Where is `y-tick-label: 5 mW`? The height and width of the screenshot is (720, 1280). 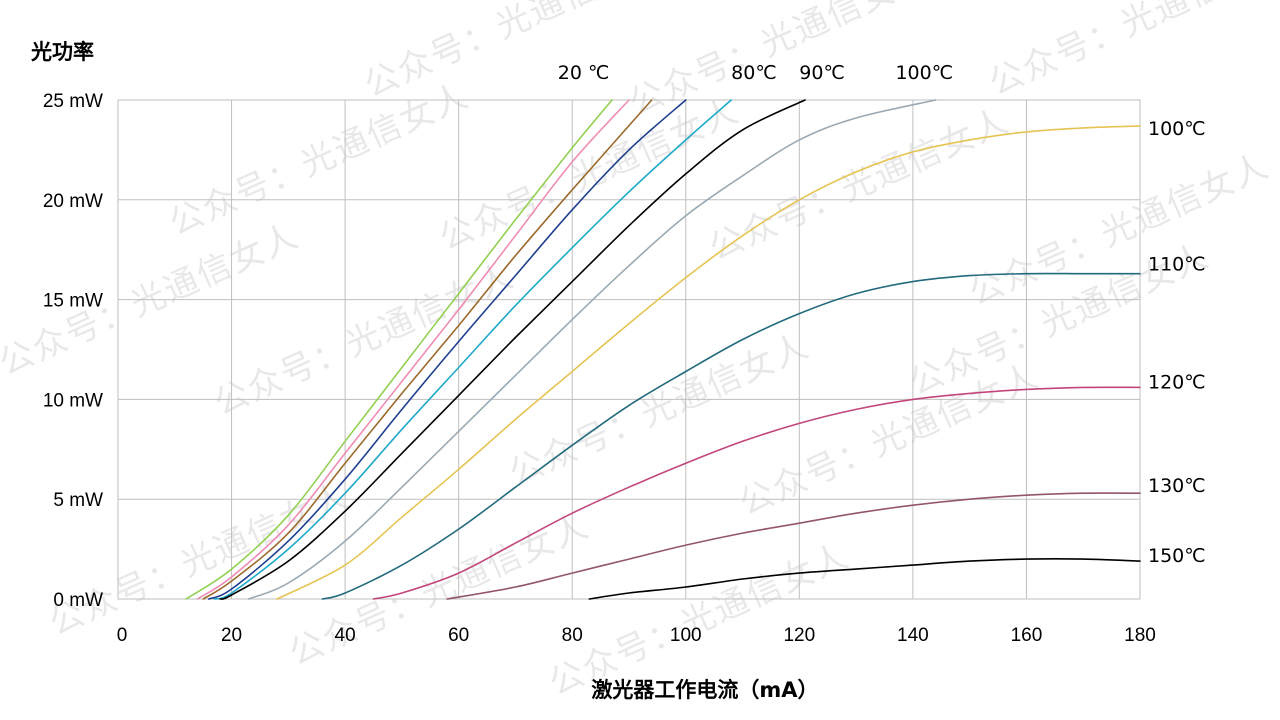 y-tick-label: 5 mW is located at coordinates (78, 500).